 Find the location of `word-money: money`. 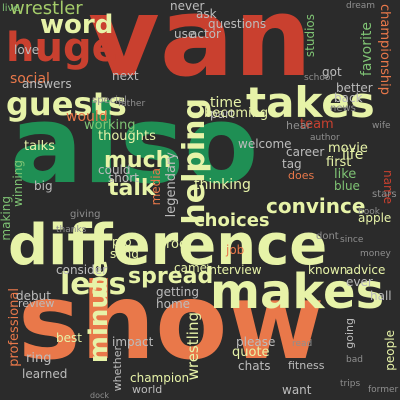

word-money: money is located at coordinates (375, 254).